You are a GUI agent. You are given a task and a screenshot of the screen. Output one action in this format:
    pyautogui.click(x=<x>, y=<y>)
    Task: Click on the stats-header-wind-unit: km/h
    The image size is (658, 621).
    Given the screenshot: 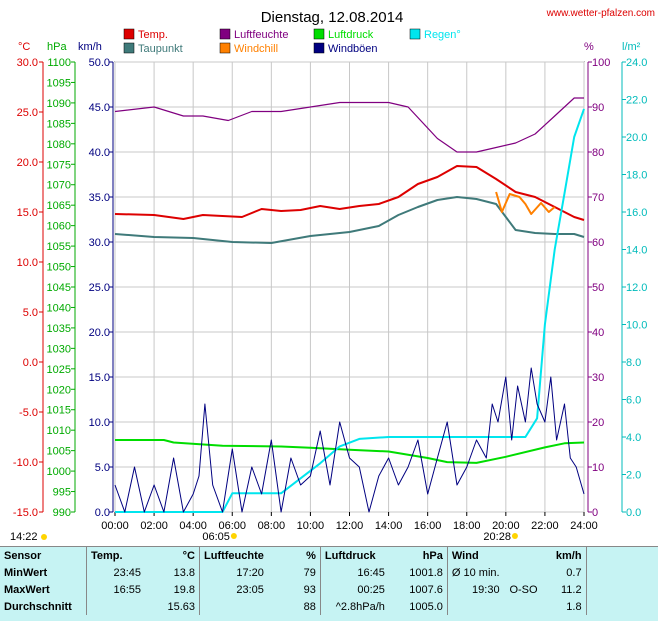 What is the action you would take?
    pyautogui.click(x=568, y=555)
    